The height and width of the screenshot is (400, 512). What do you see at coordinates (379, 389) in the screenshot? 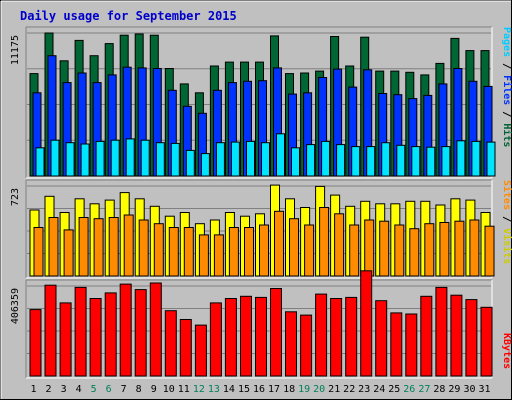
I see `xtick-label: 24` at bounding box center [379, 389].